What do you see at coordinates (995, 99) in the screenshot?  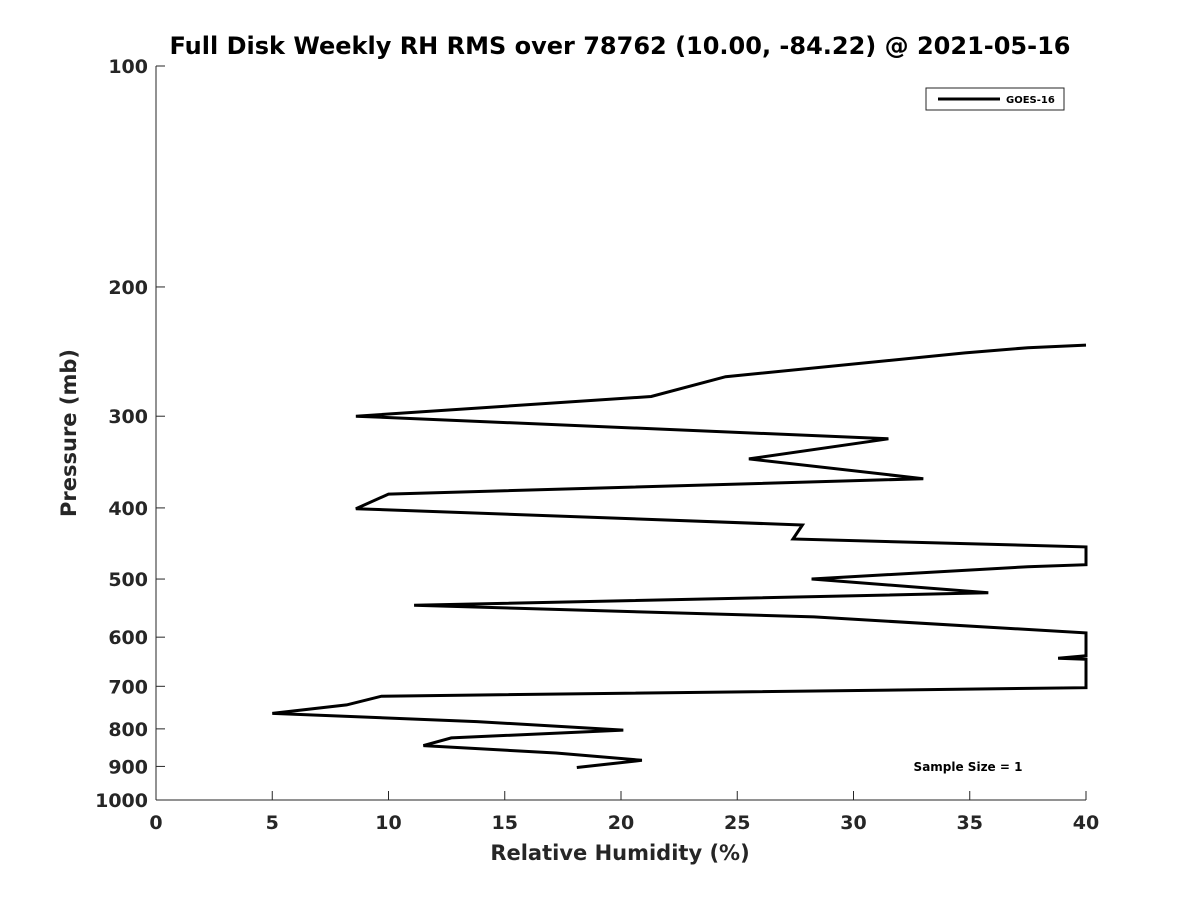 I see `legend: GOES-16` at bounding box center [995, 99].